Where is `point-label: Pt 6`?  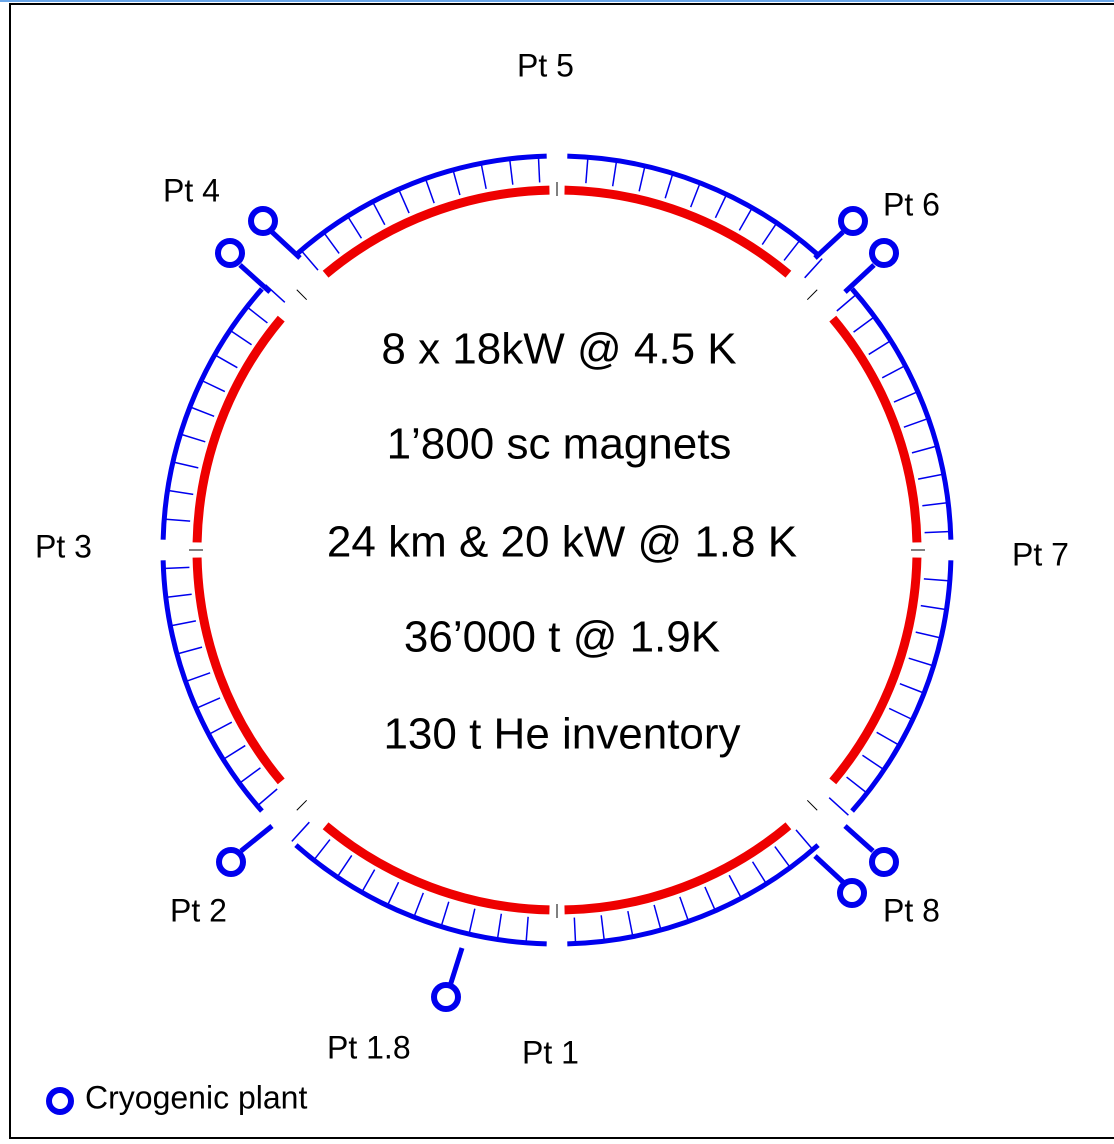
point-label: Pt 6 is located at coordinates (911, 204).